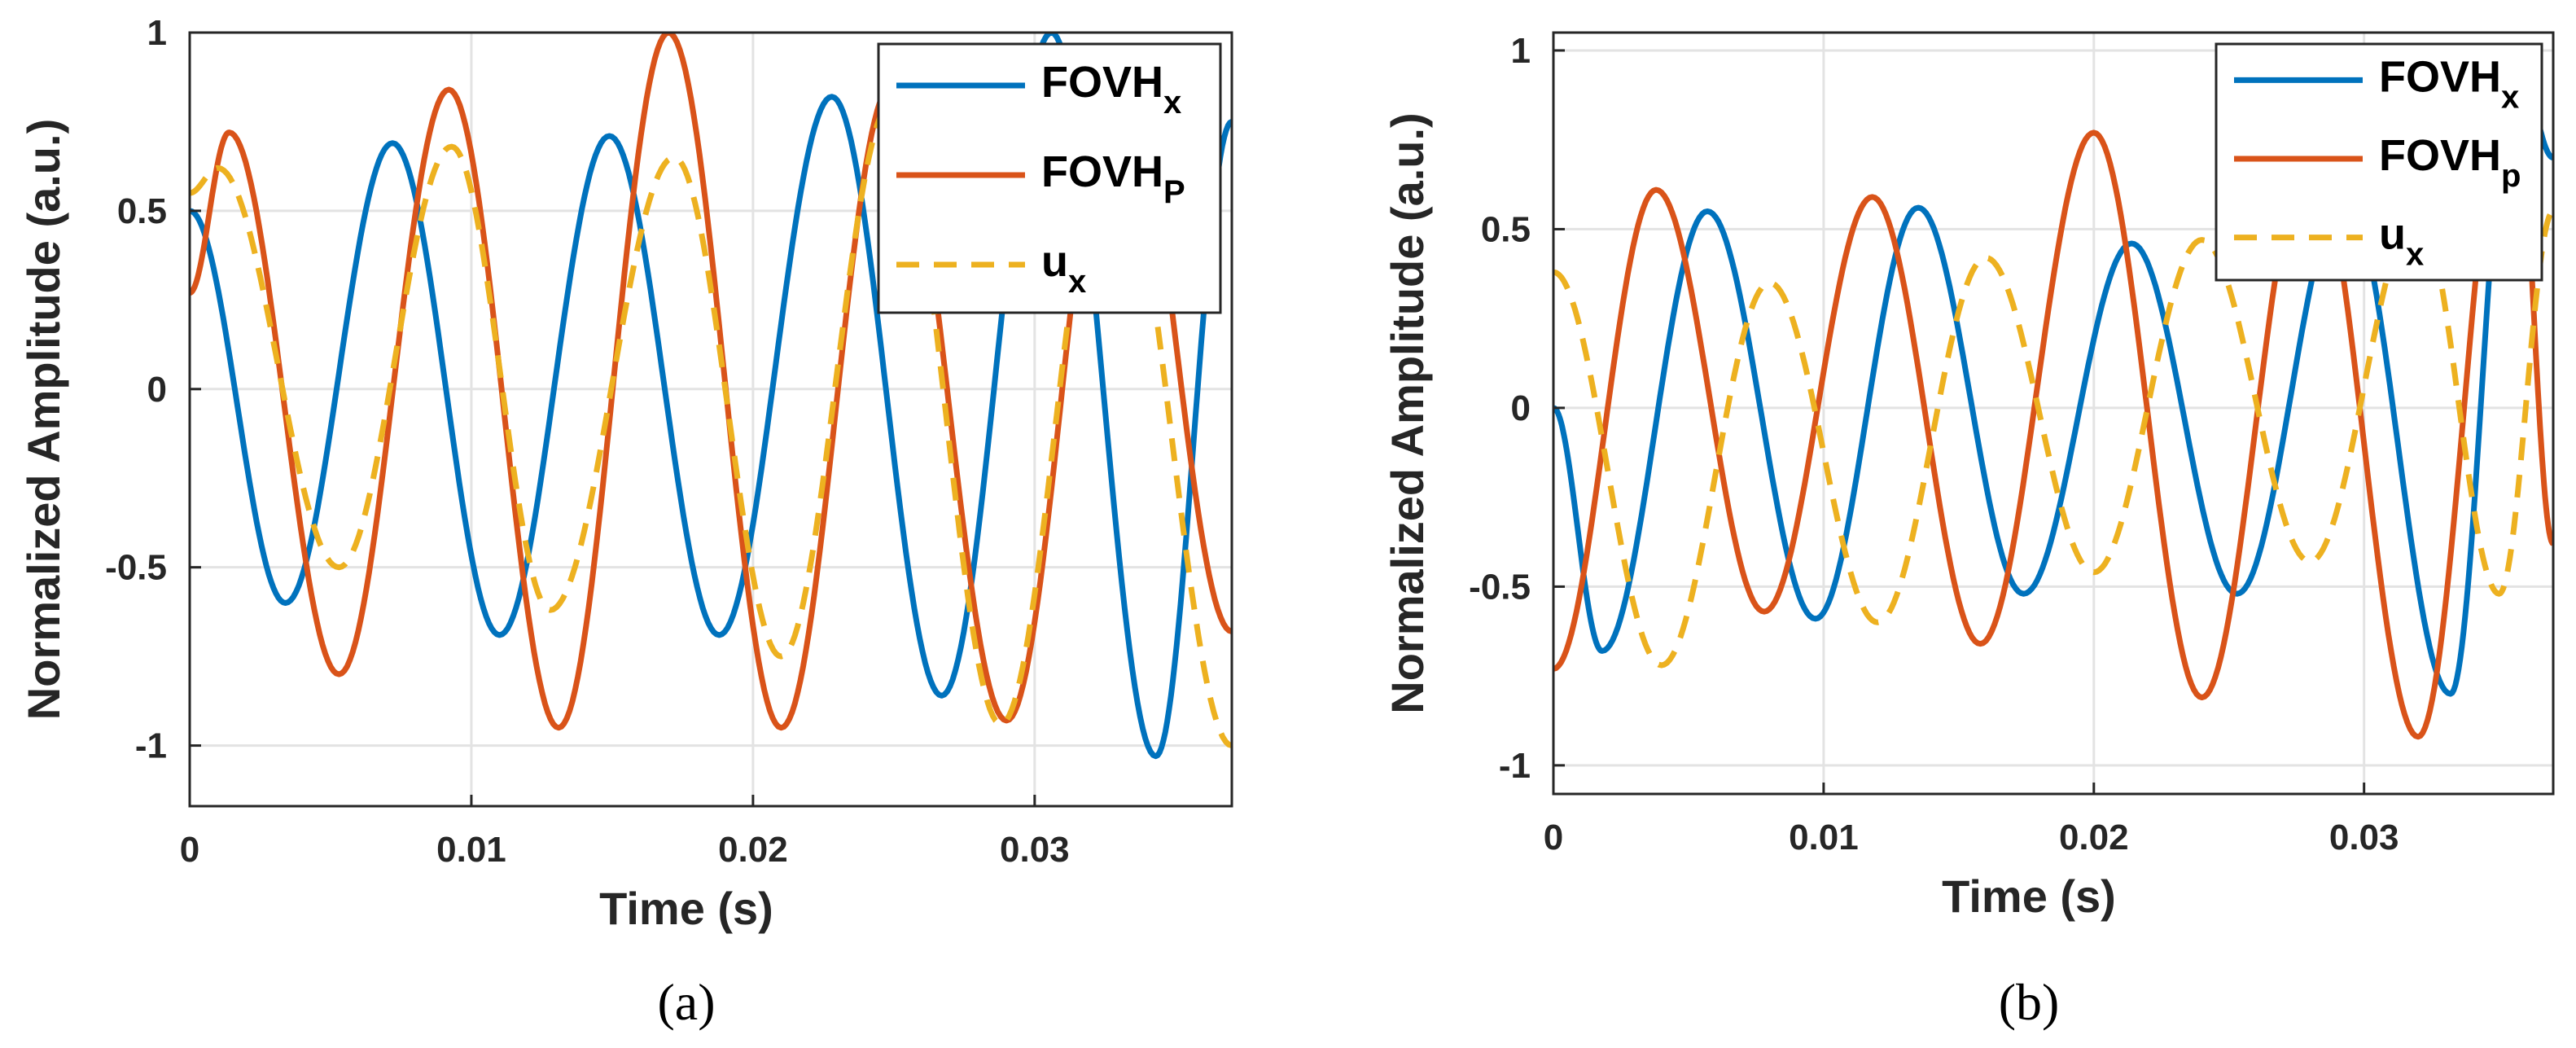 The width and height of the screenshot is (2576, 1048). I want to click on legend-label-fovh-p: FOVHP, so click(1113, 178).